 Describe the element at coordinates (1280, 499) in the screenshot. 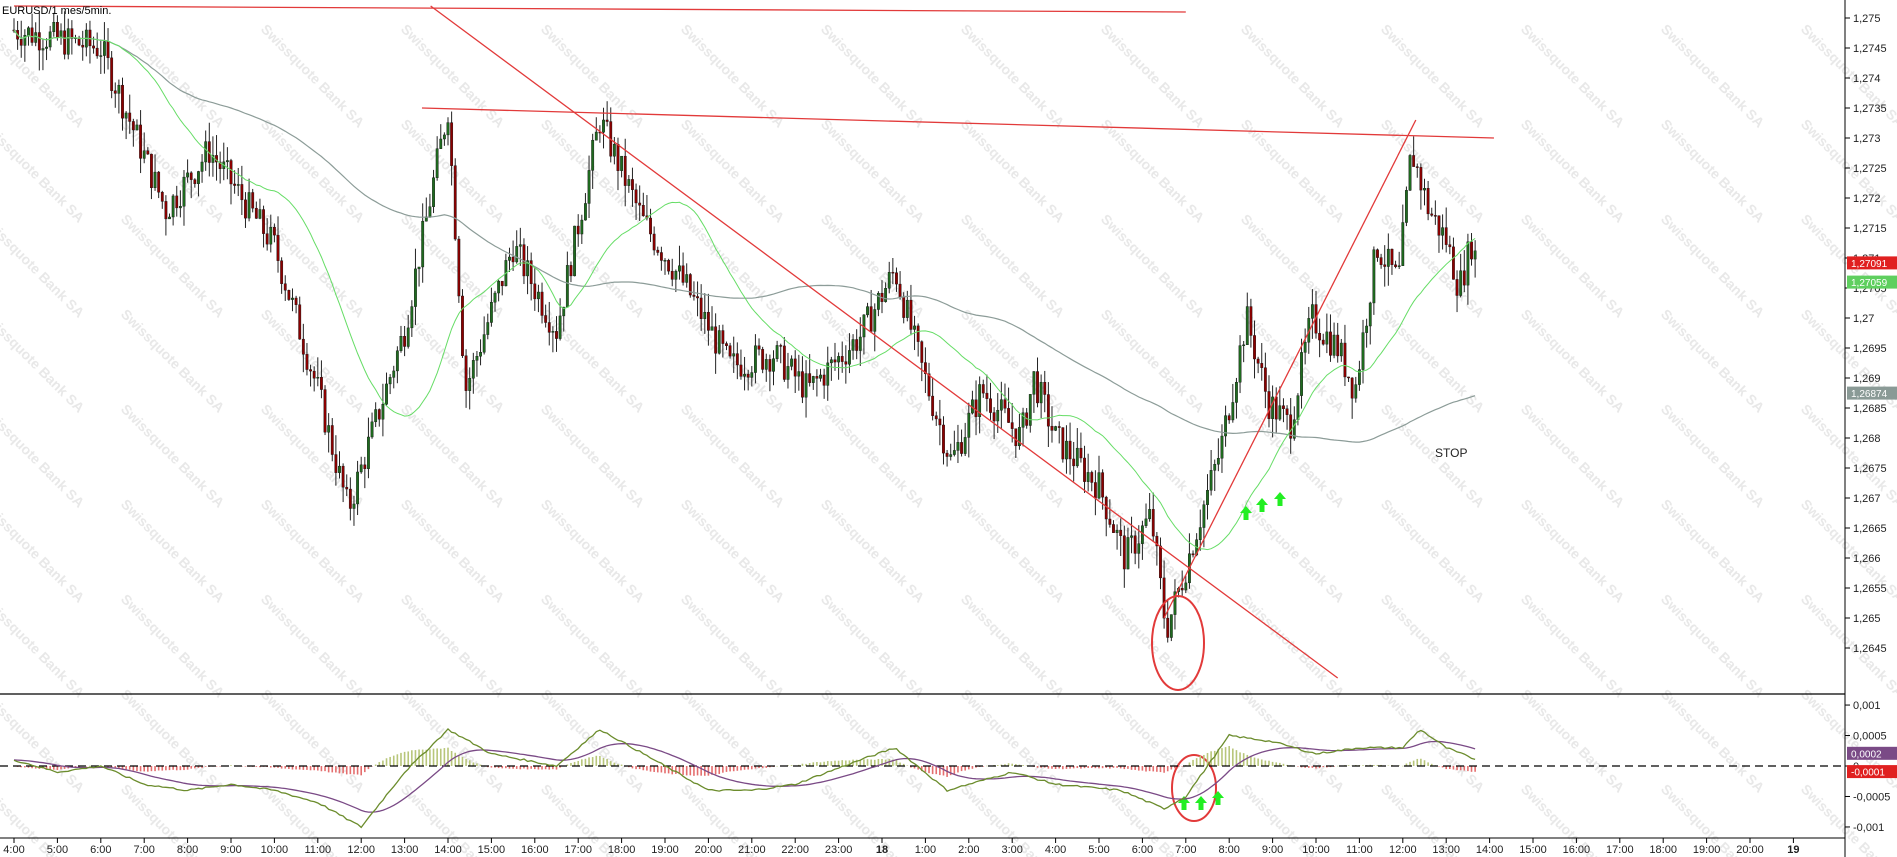

I see `buy-arrow-icon` at that location.